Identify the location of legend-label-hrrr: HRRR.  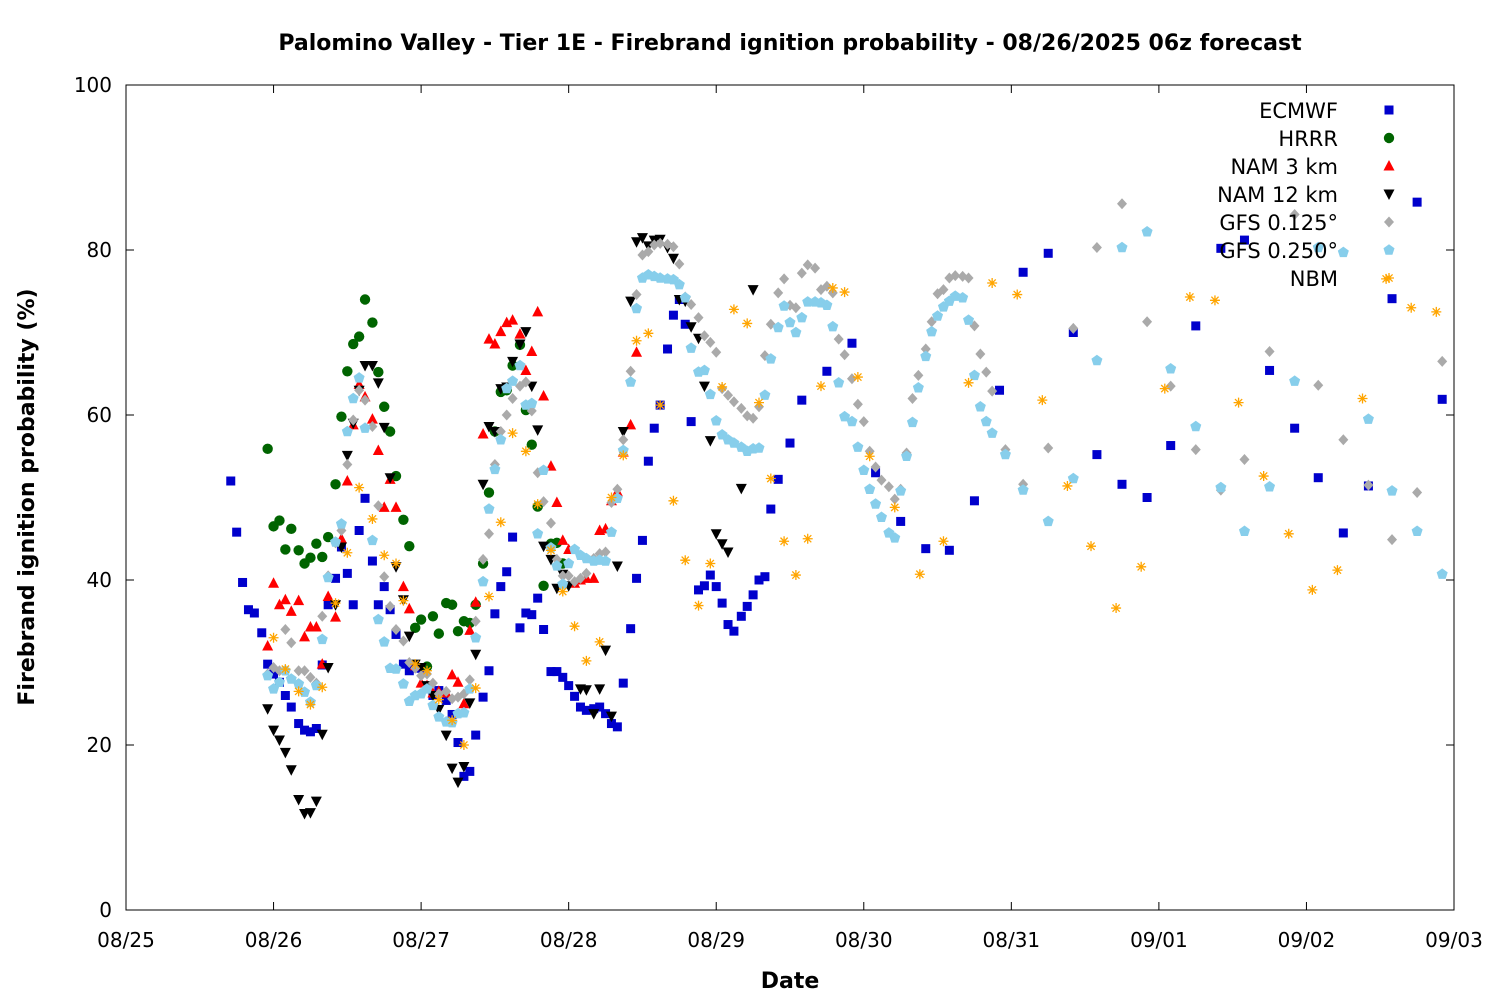
(1308, 139).